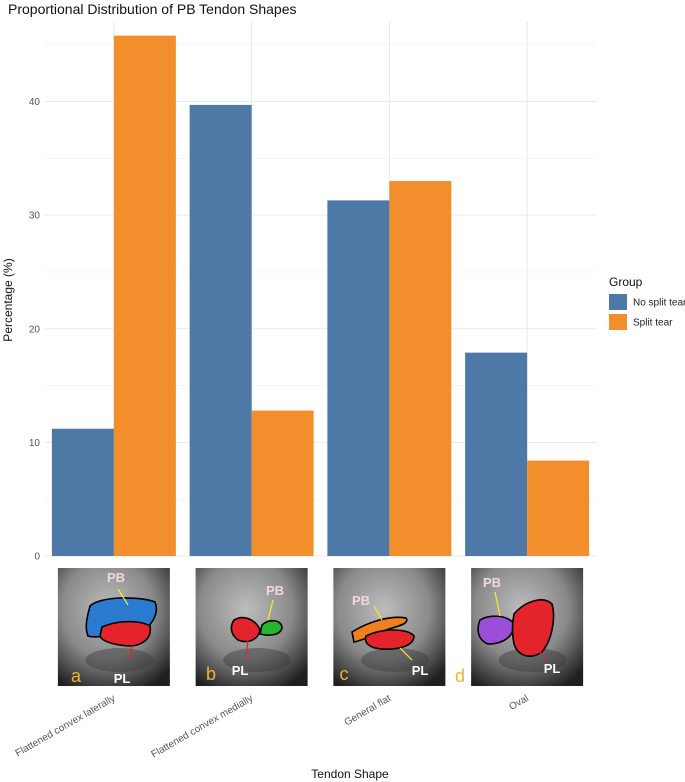 The image size is (685, 782). What do you see at coordinates (626, 282) in the screenshot?
I see `legend-title: Group` at bounding box center [626, 282].